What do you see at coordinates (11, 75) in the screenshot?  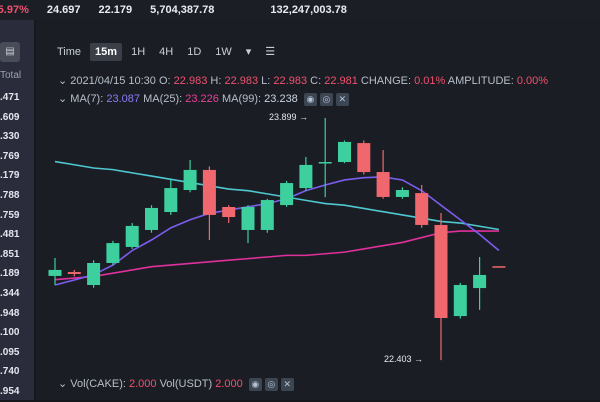 I see `total-header: Total` at bounding box center [11, 75].